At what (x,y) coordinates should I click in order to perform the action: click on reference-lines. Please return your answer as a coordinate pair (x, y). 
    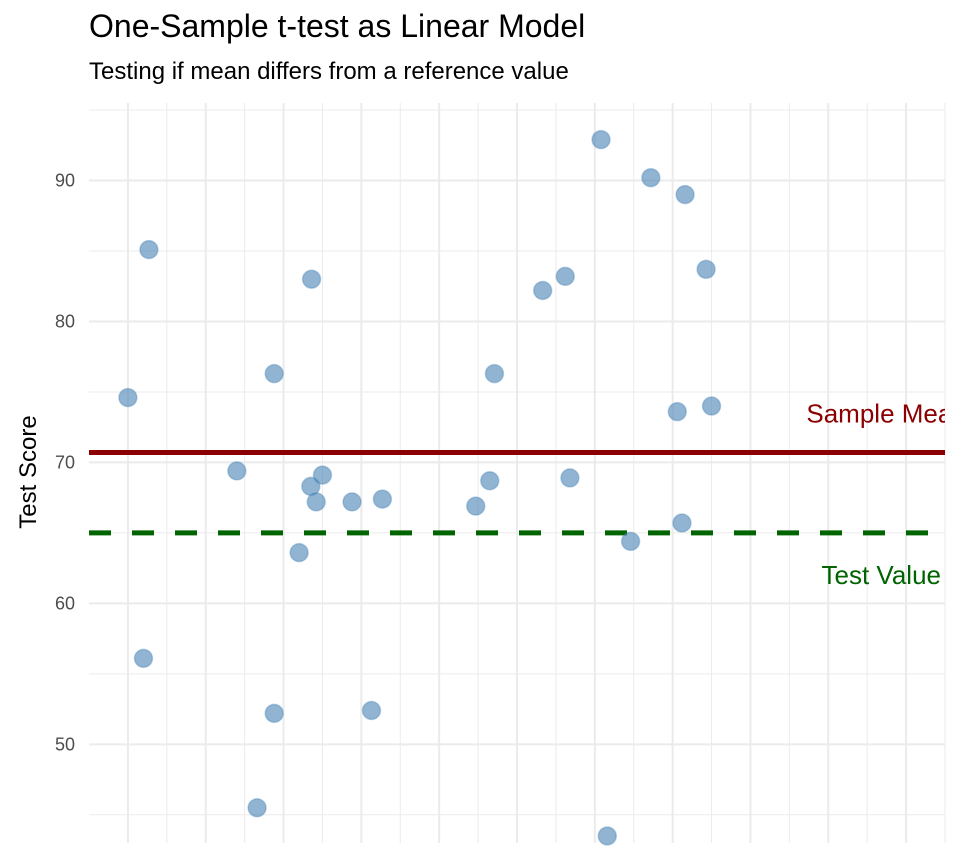
    Looking at the image, I should click on (517, 493).